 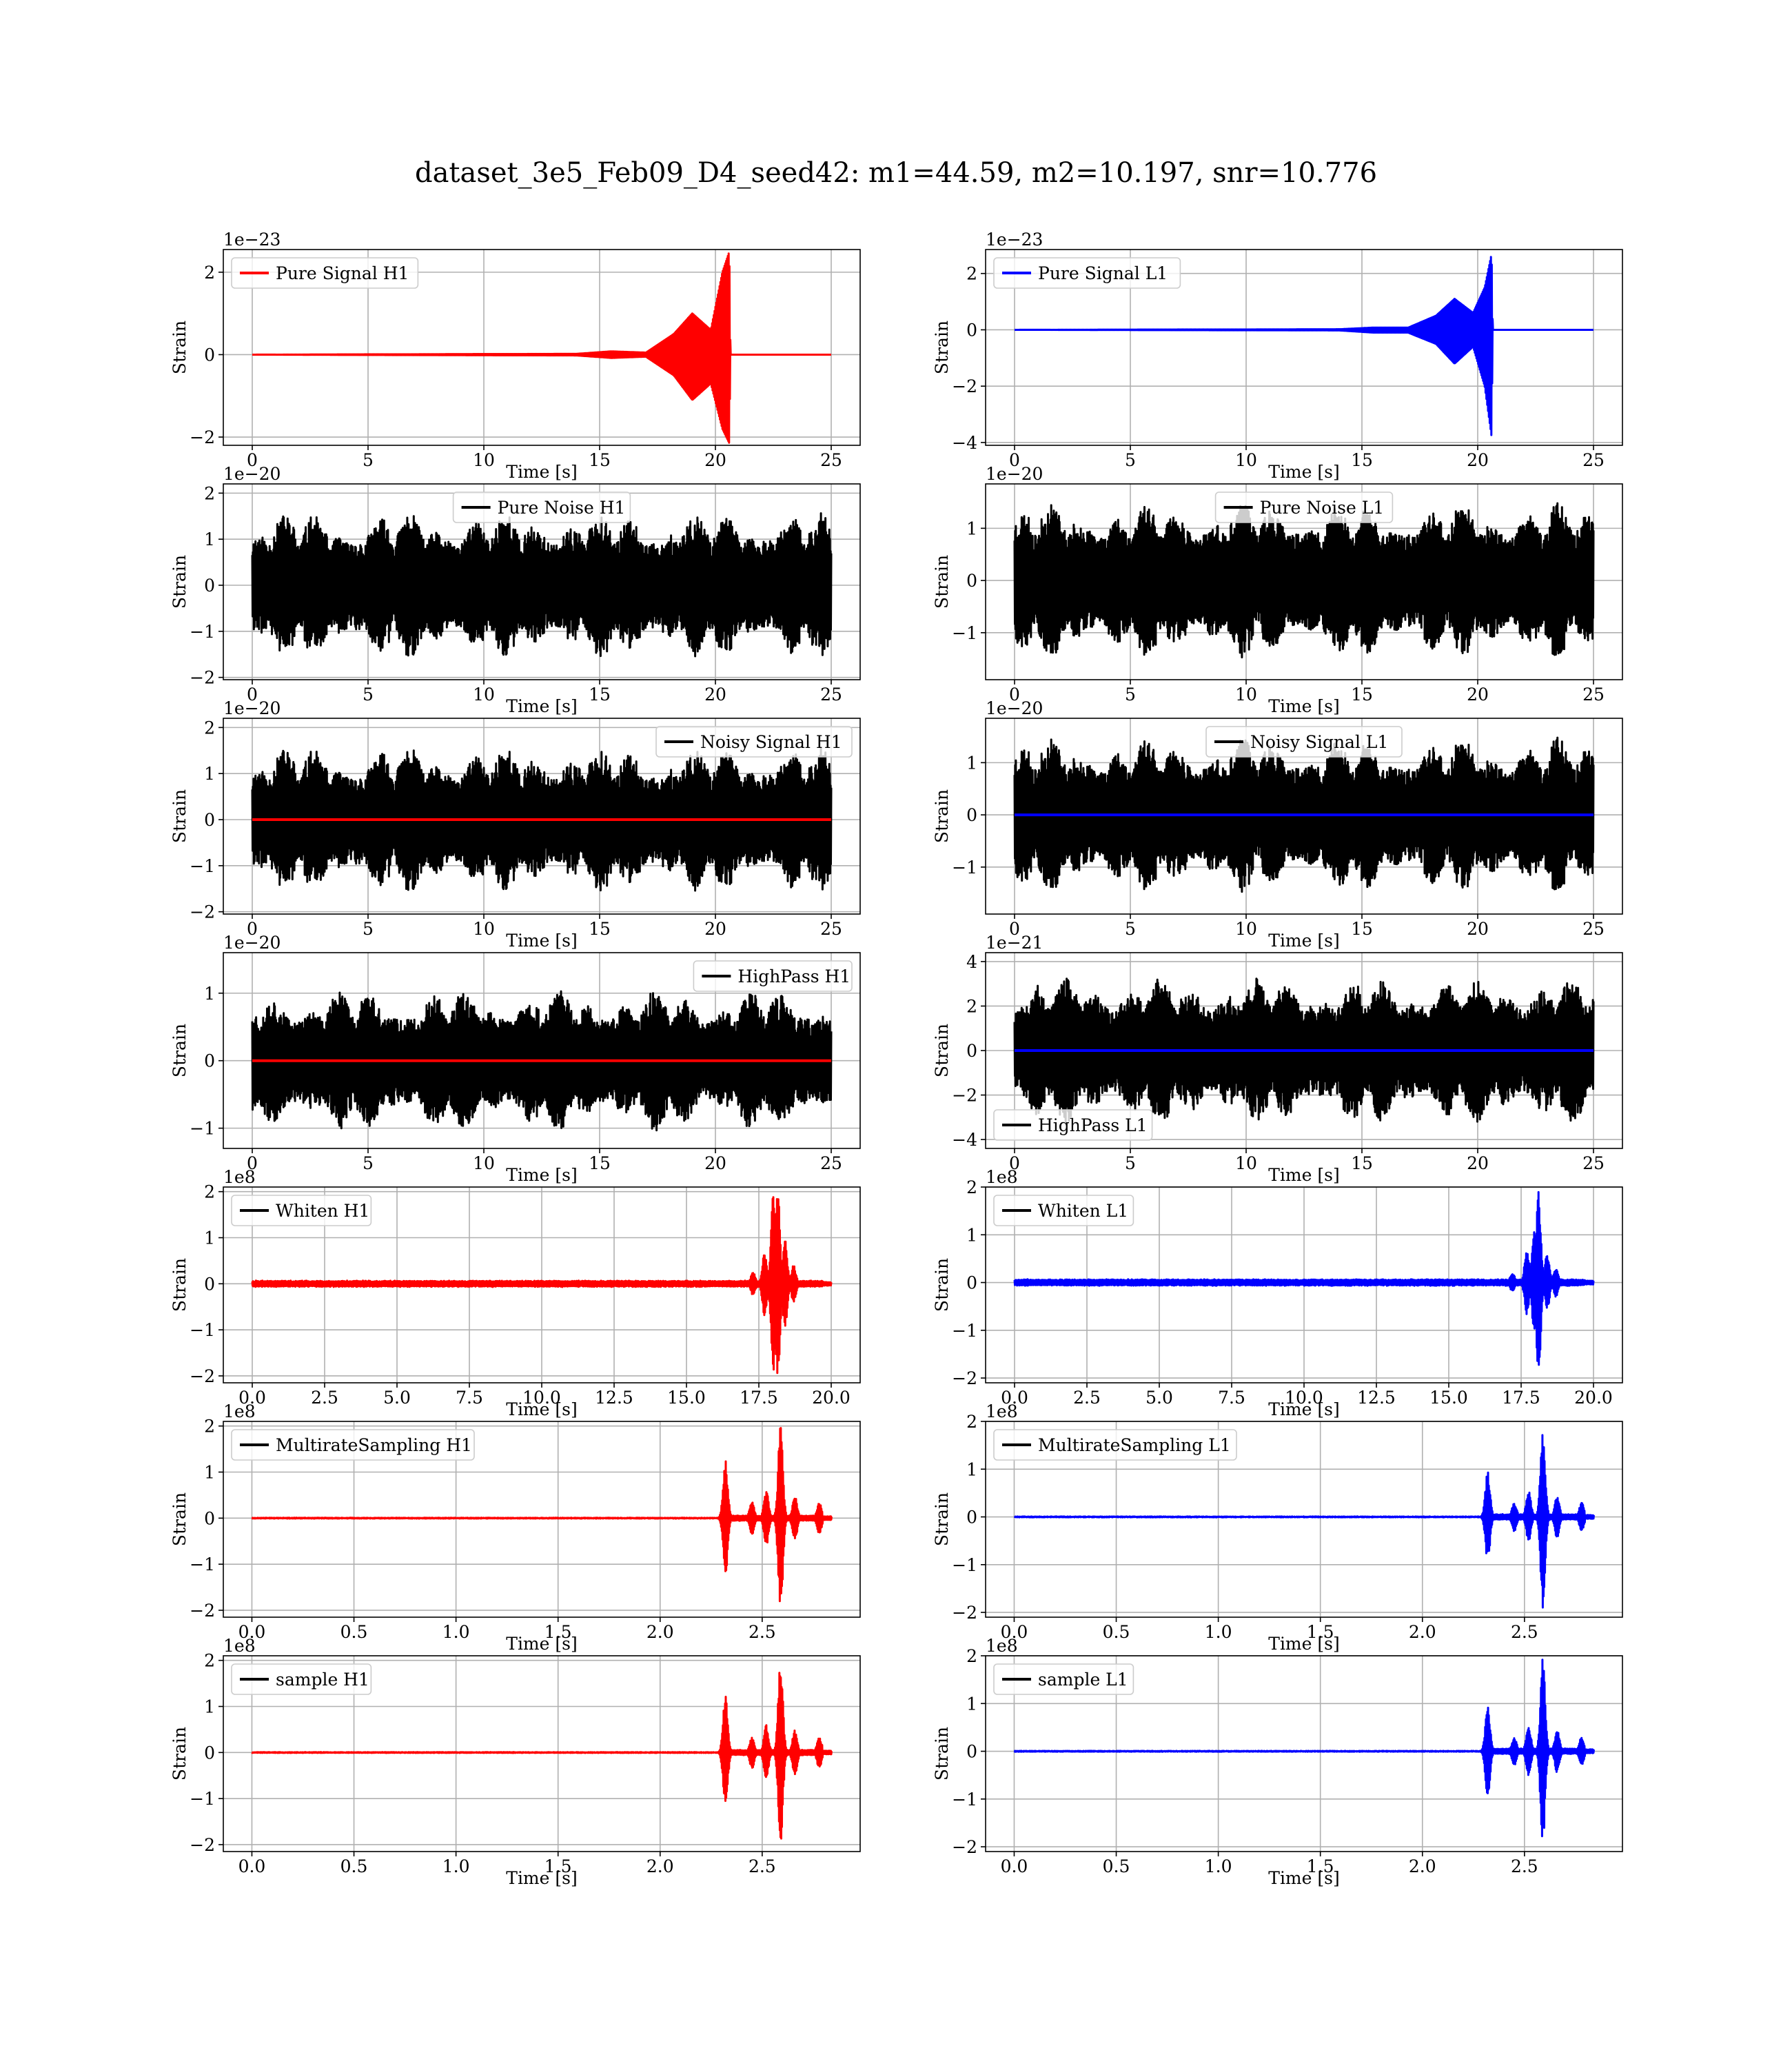 What do you see at coordinates (794, 976) in the screenshot?
I see `legend-label: HighPass H1` at bounding box center [794, 976].